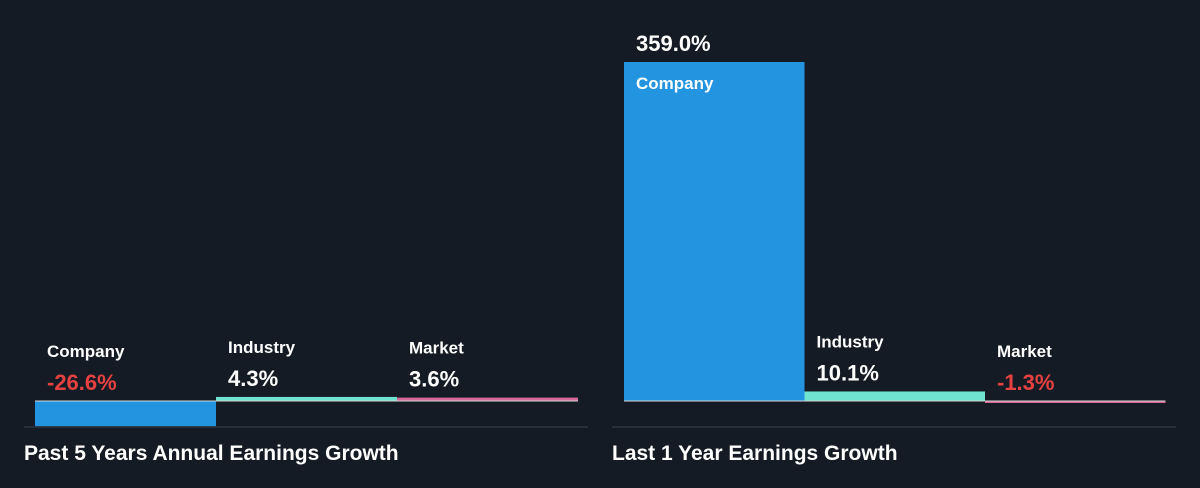 The image size is (1200, 488). What do you see at coordinates (434, 379) in the screenshot?
I see `value-label-market-past-5-years: 3.6%` at bounding box center [434, 379].